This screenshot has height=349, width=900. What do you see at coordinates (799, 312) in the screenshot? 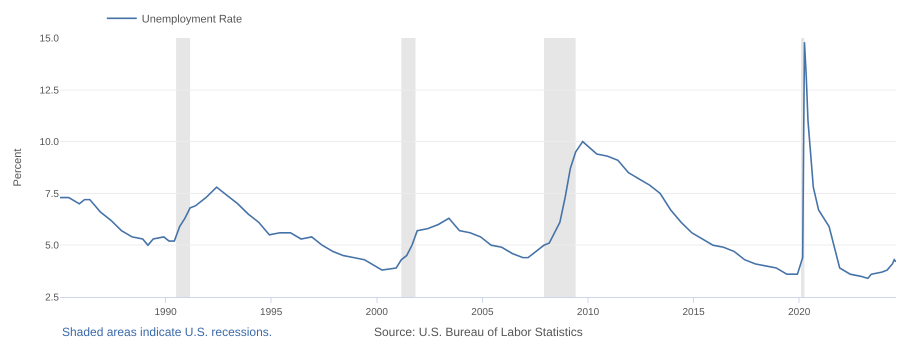
I see `x-tick-label: 2020` at bounding box center [799, 312].